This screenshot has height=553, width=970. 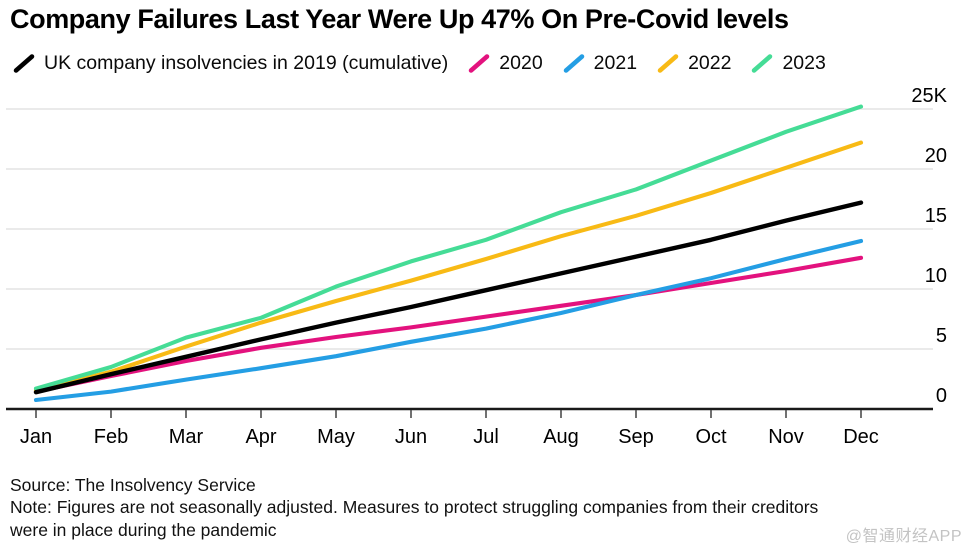 What do you see at coordinates (668, 63) in the screenshot?
I see `line-swatch-2022-icon` at bounding box center [668, 63].